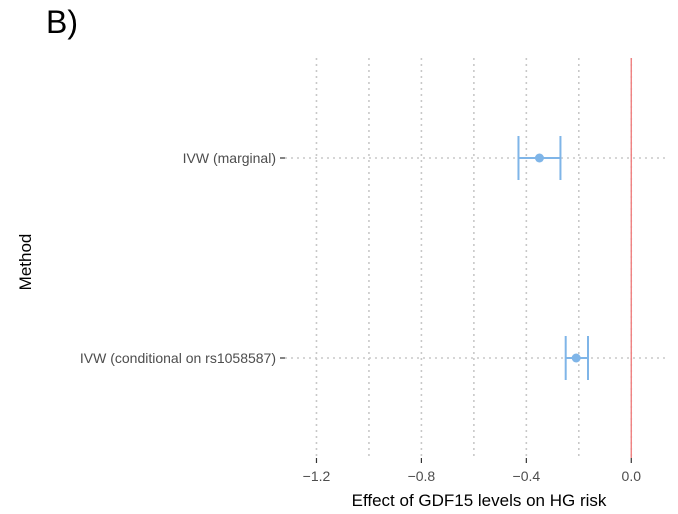 This screenshot has height=514, width=678. I want to click on panel-label: B), so click(62, 22).